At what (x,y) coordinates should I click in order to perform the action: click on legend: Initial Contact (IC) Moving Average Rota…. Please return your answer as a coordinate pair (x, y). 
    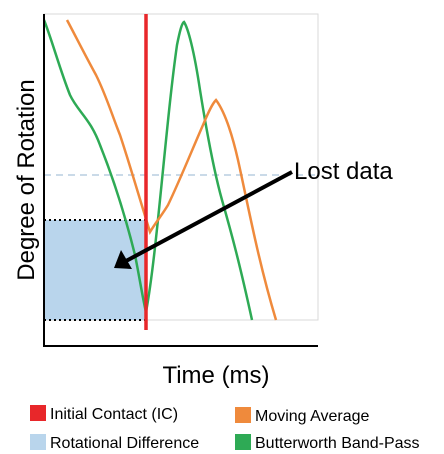
    Looking at the image, I should click on (225, 428).